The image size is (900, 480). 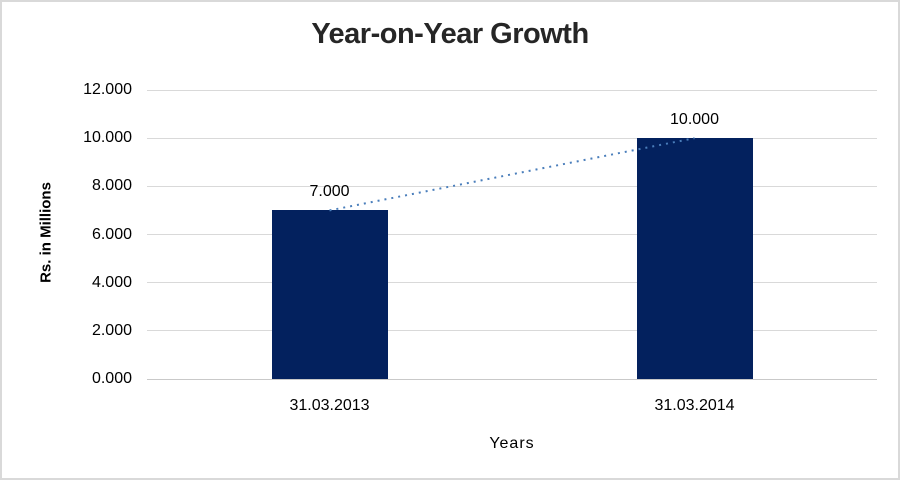 I want to click on y-tick-label: 12.000, so click(x=107, y=89).